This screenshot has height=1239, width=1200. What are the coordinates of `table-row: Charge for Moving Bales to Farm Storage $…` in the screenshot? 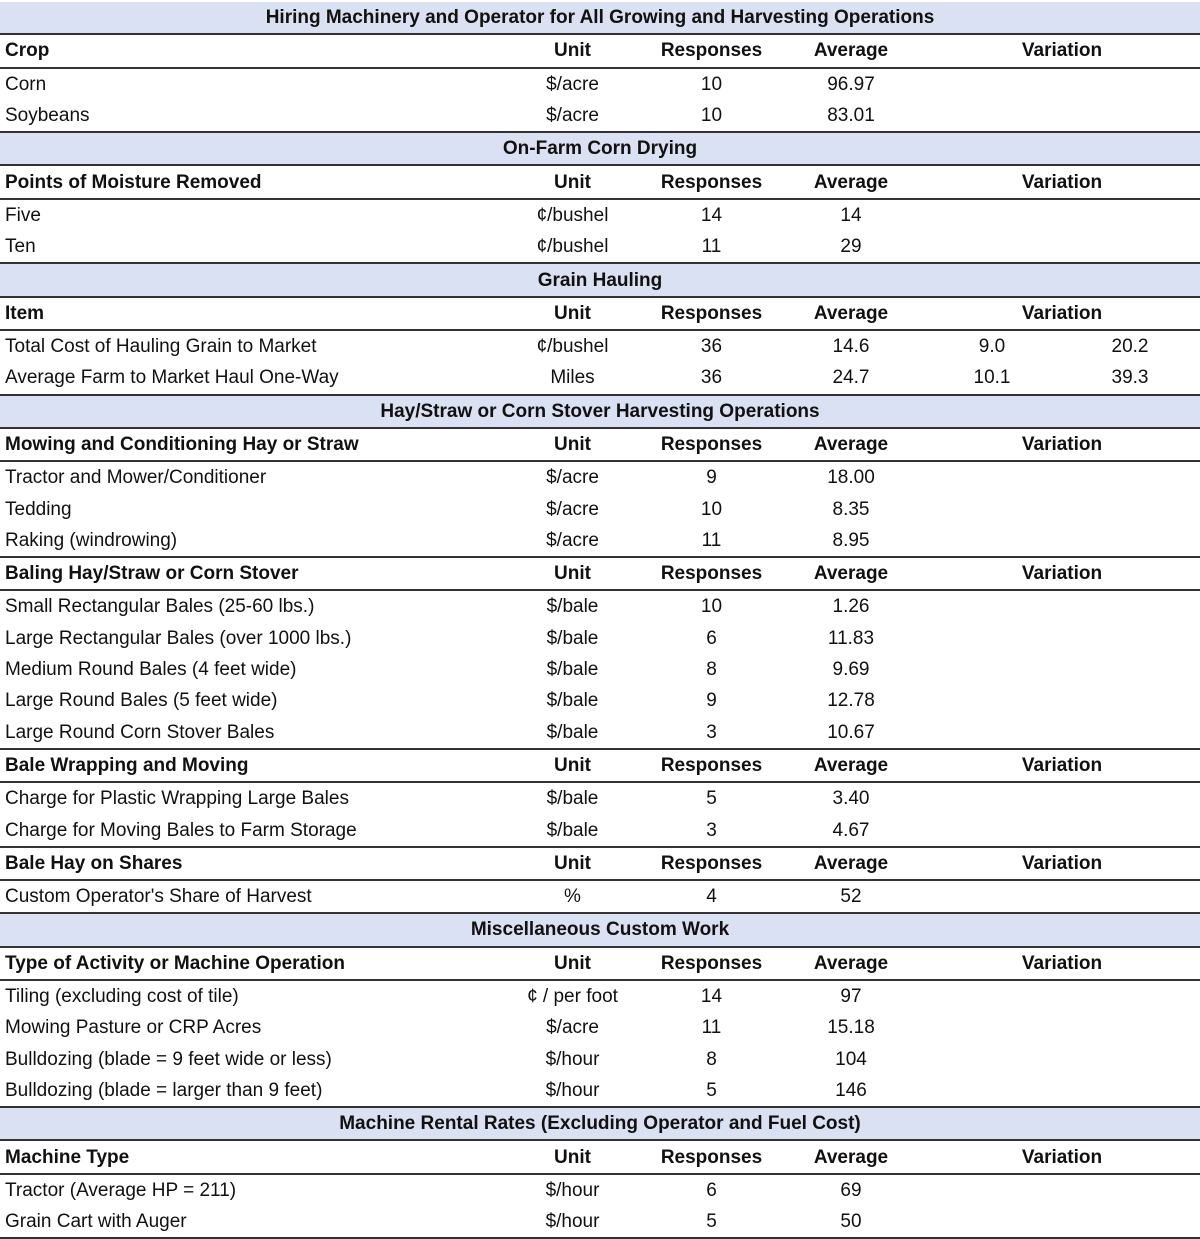 It's located at (600, 830).